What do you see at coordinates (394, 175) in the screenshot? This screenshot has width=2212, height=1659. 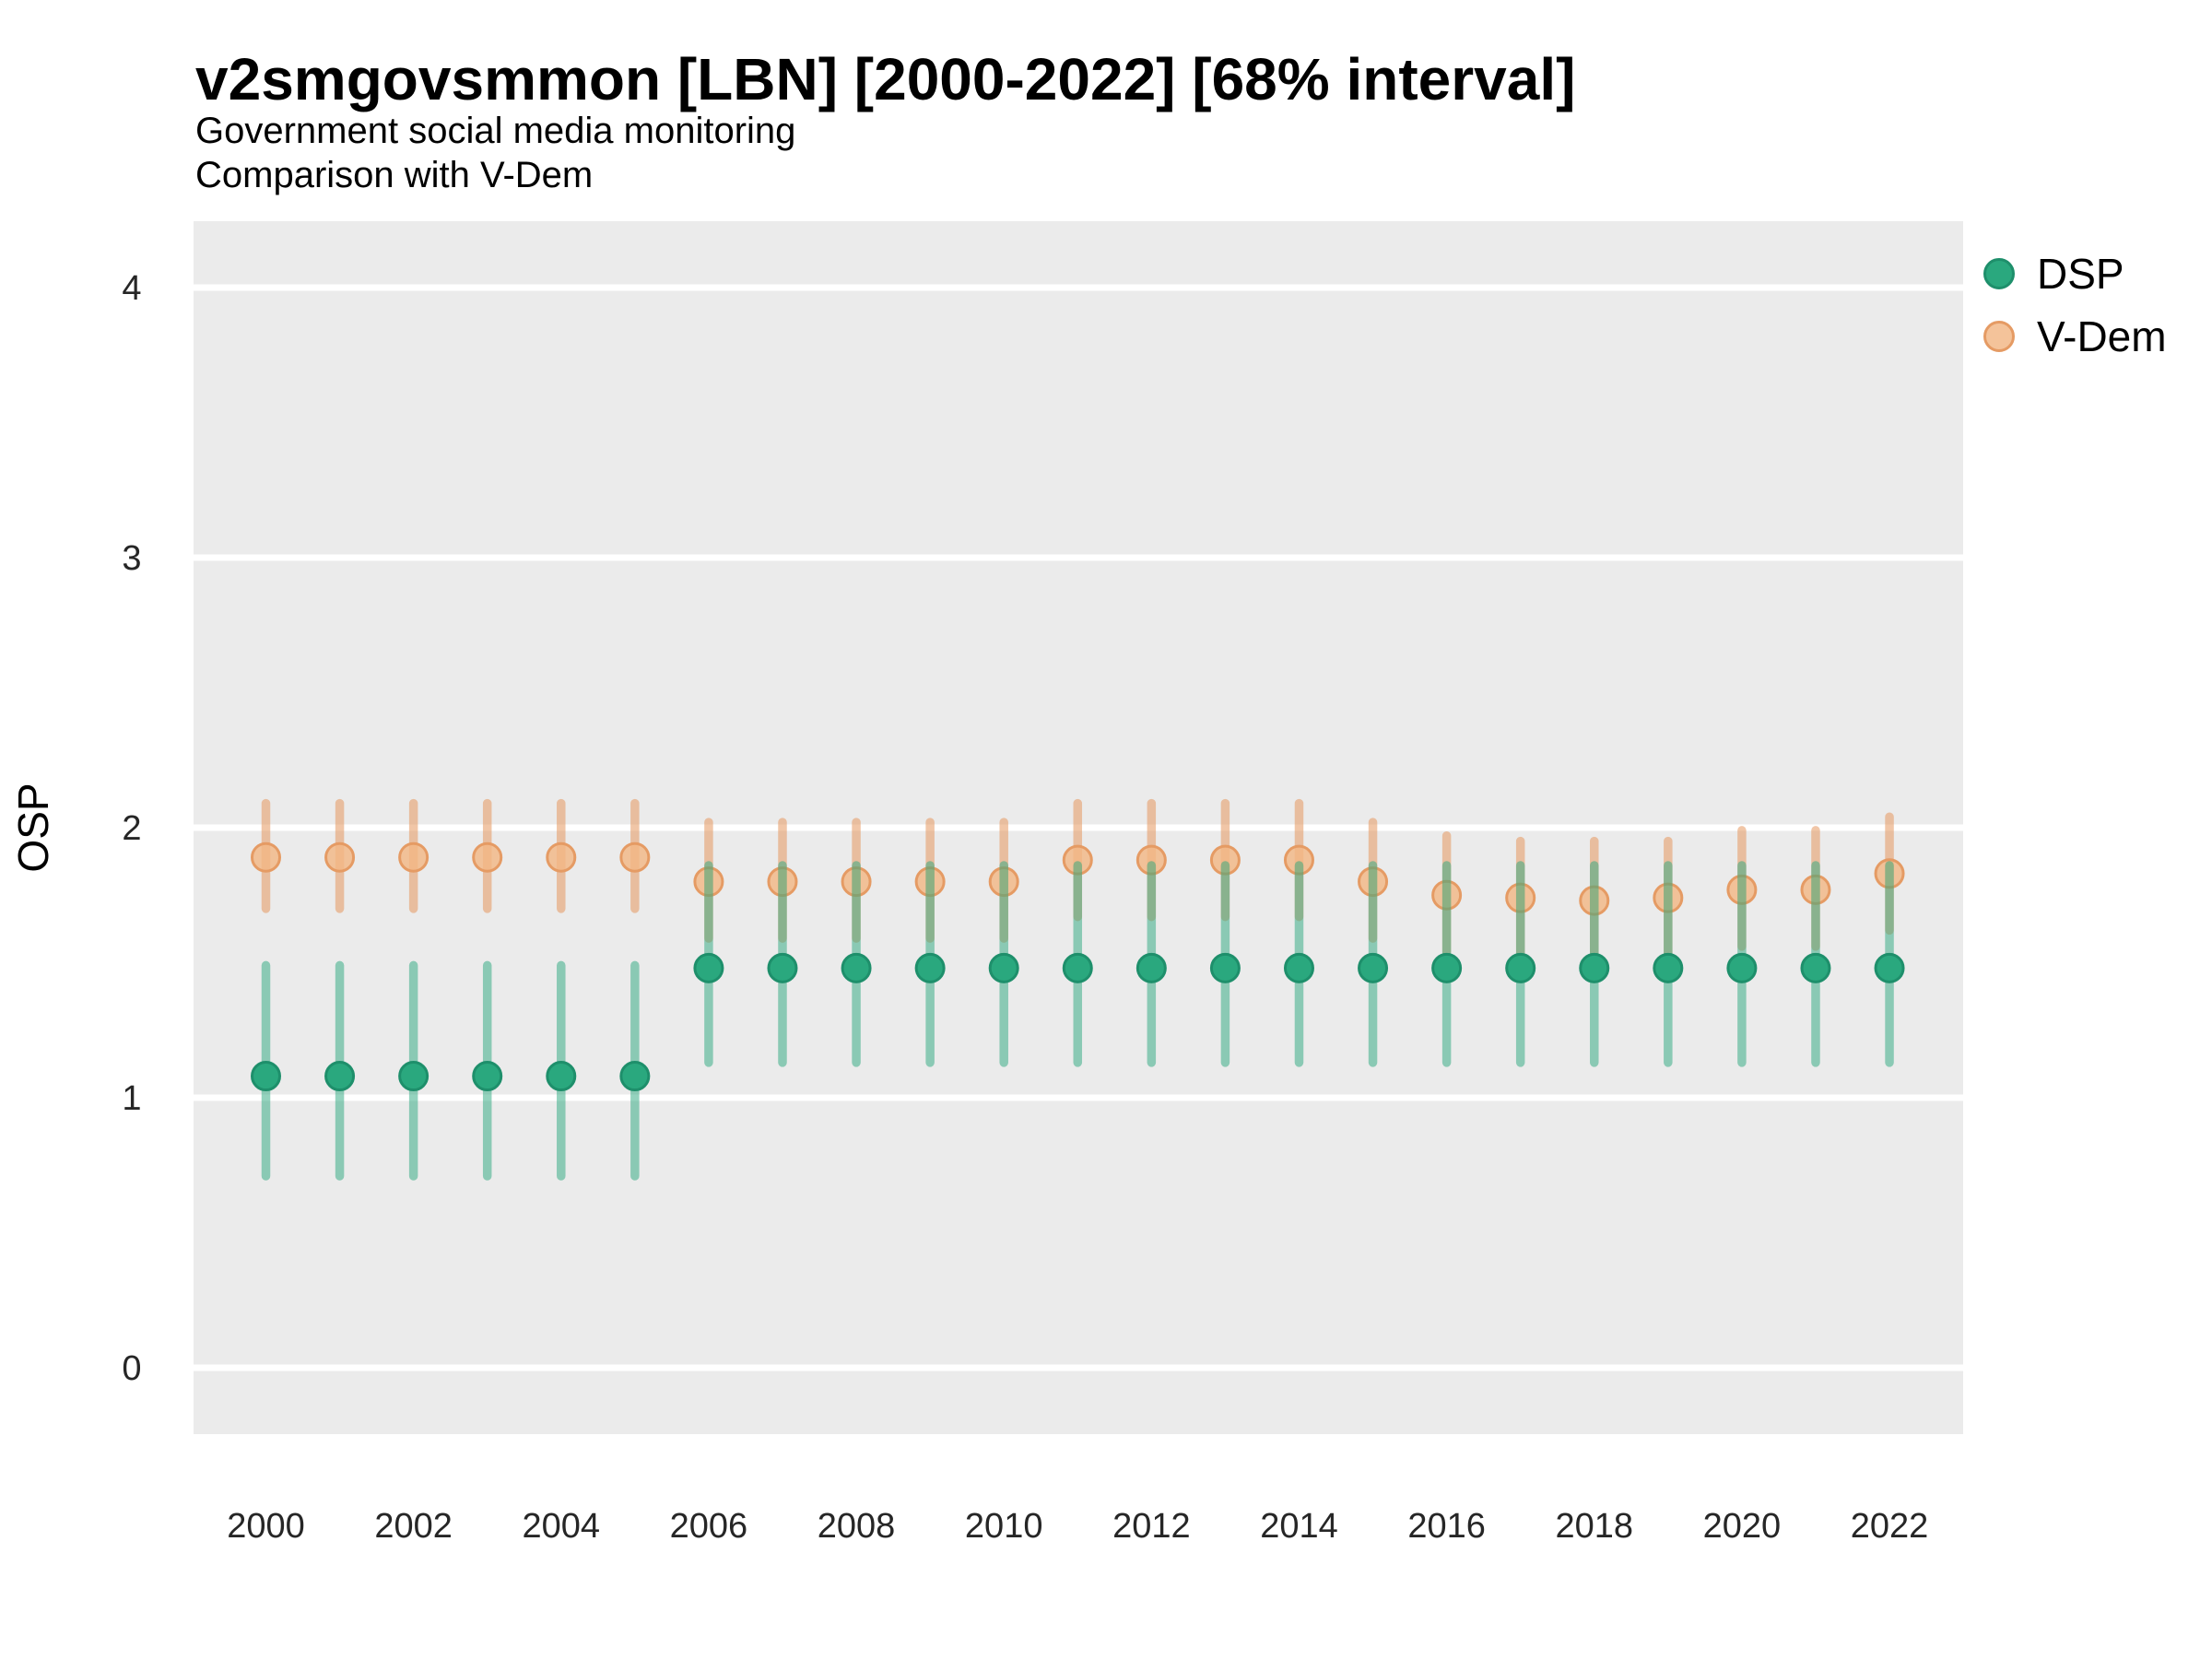 I see `chart-subtitle-line2: Comparison with V-Dem` at bounding box center [394, 175].